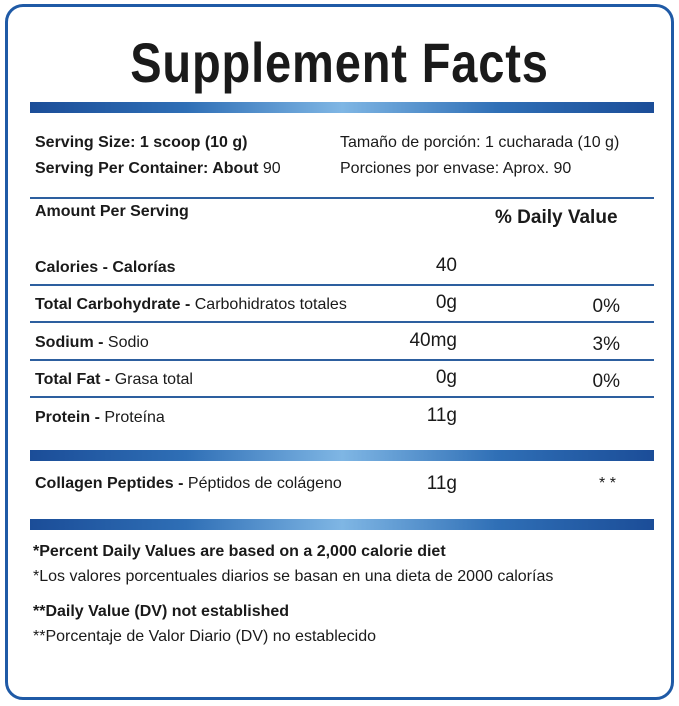 The image size is (679, 706). What do you see at coordinates (153, 379) in the screenshot?
I see `name-es: Grasa total` at bounding box center [153, 379].